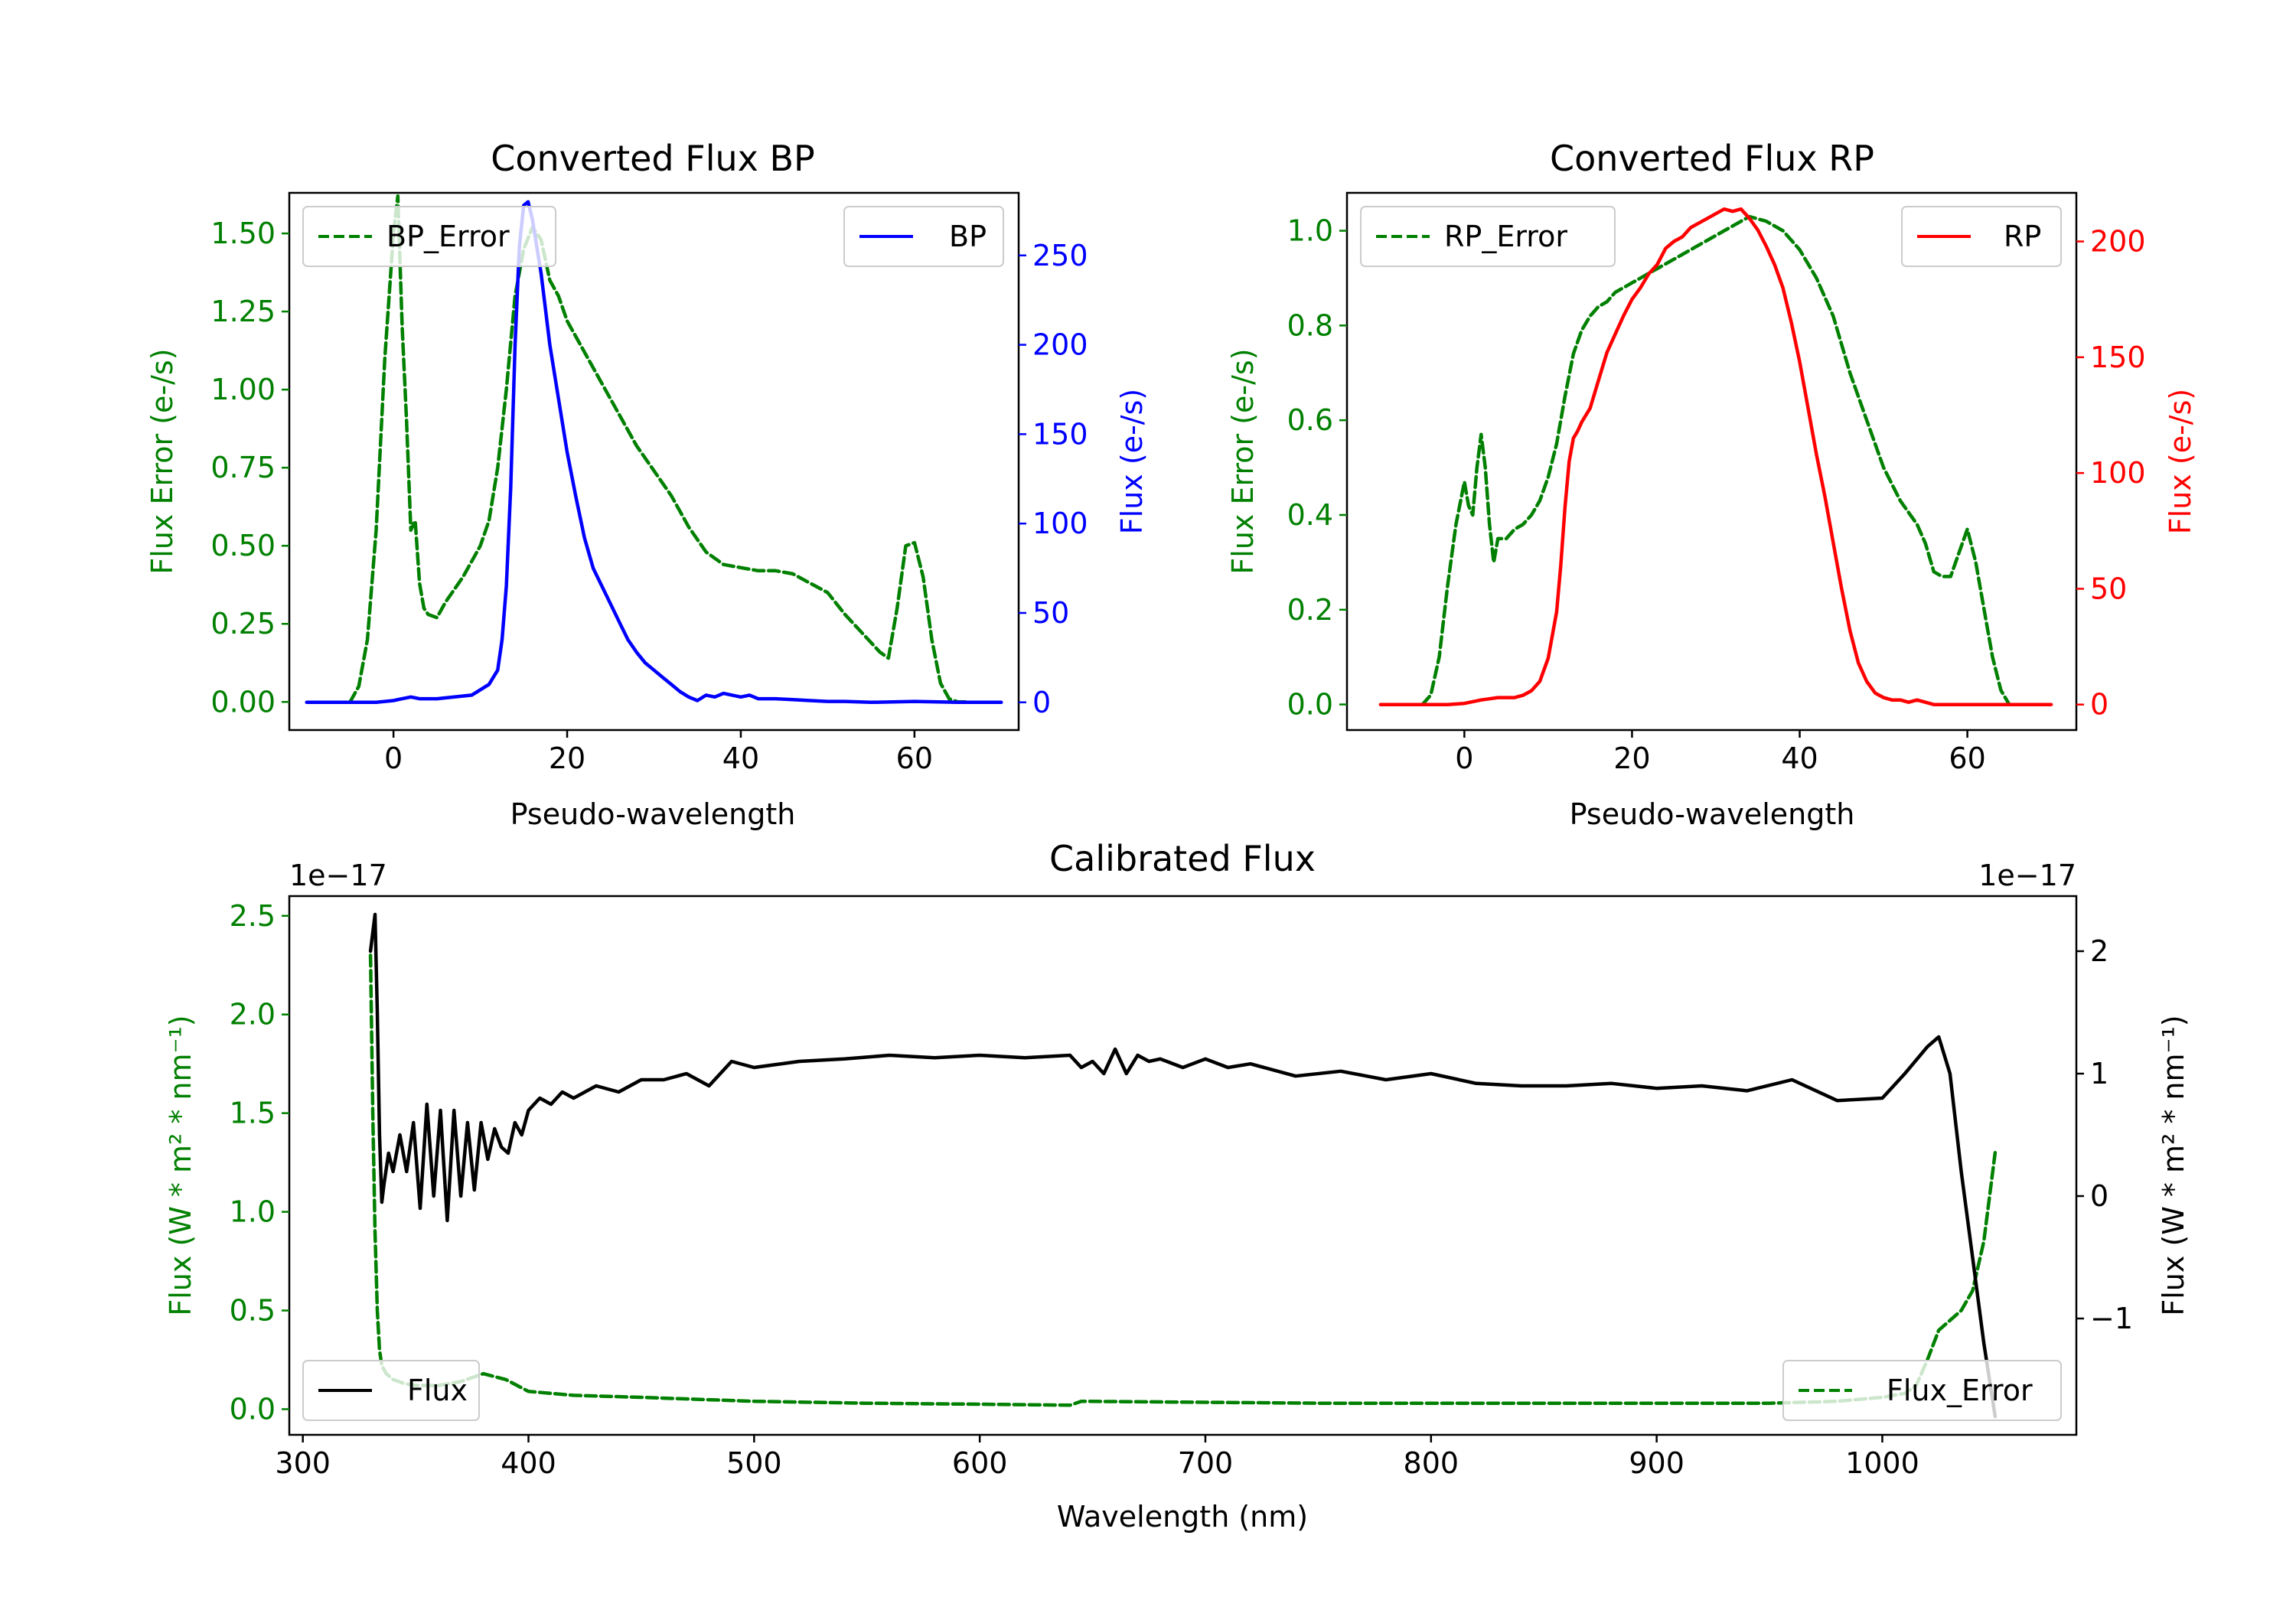  I want to click on bp-left-tick-label: 0.00, so click(243, 702).